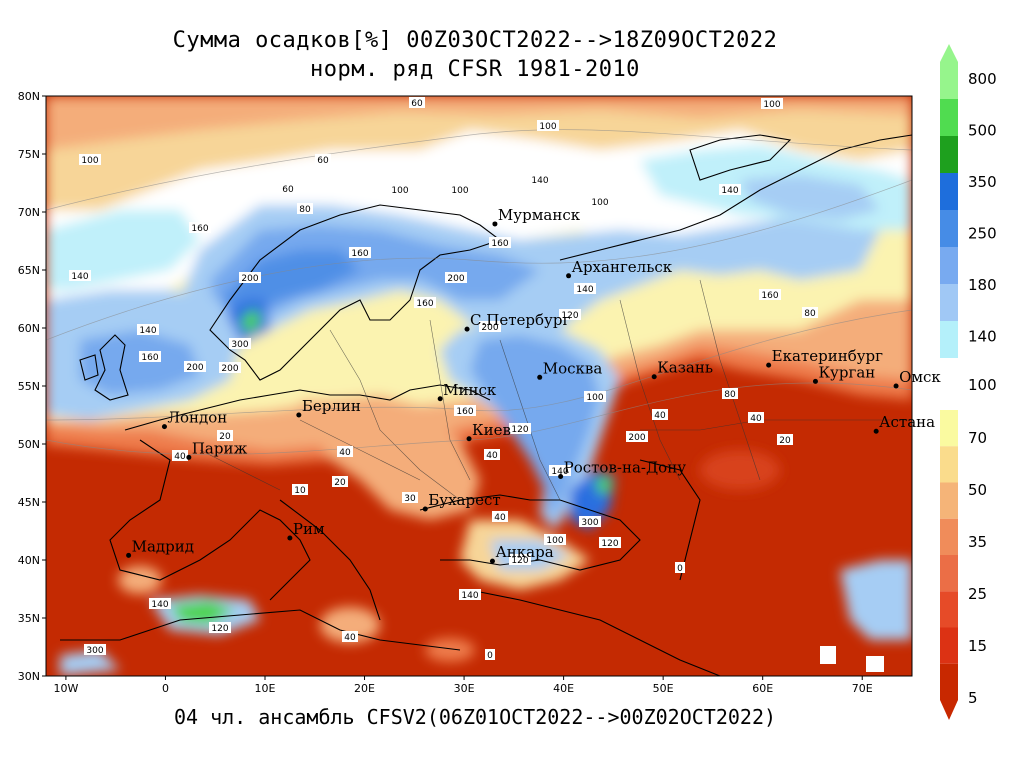 Image resolution: width=1024 pixels, height=768 pixels. Describe the element at coordinates (29, 212) in the screenshot. I see `lat-tick-label: 70N` at that location.